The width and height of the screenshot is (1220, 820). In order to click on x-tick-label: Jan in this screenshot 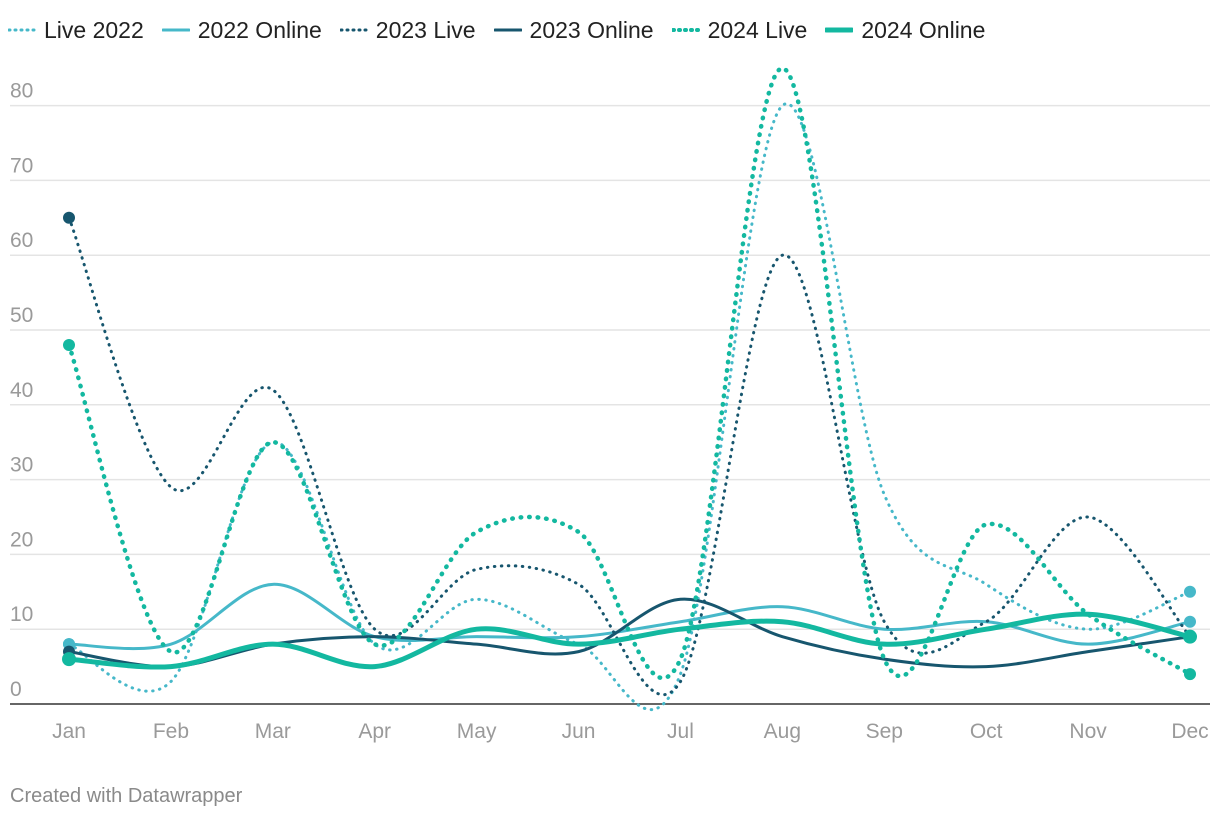, I will do `click(69, 731)`.